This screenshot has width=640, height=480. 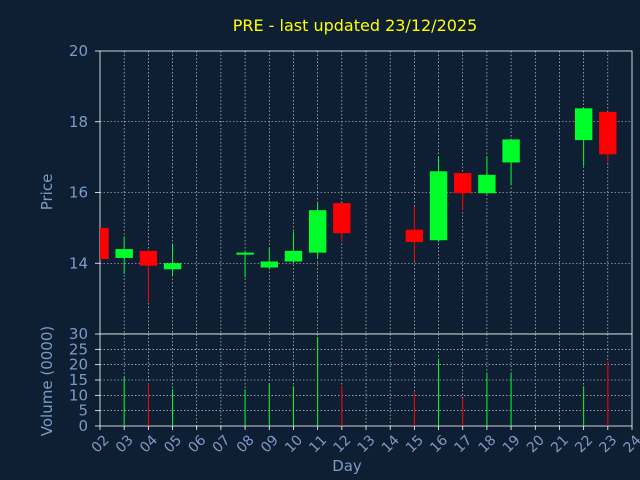 What do you see at coordinates (47, 192) in the screenshot?
I see `y-axis-label-price: Price` at bounding box center [47, 192].